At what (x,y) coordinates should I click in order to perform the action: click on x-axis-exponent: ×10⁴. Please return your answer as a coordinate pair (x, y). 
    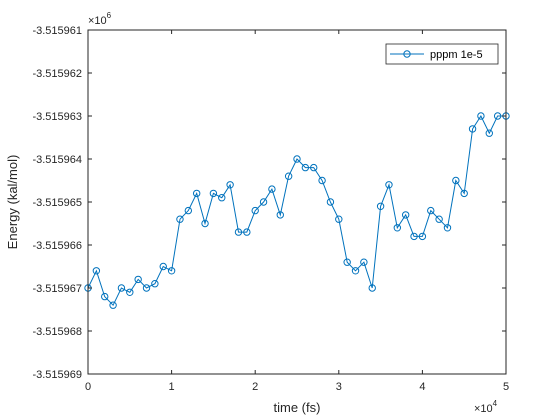
    Looking at the image, I should click on (486, 407).